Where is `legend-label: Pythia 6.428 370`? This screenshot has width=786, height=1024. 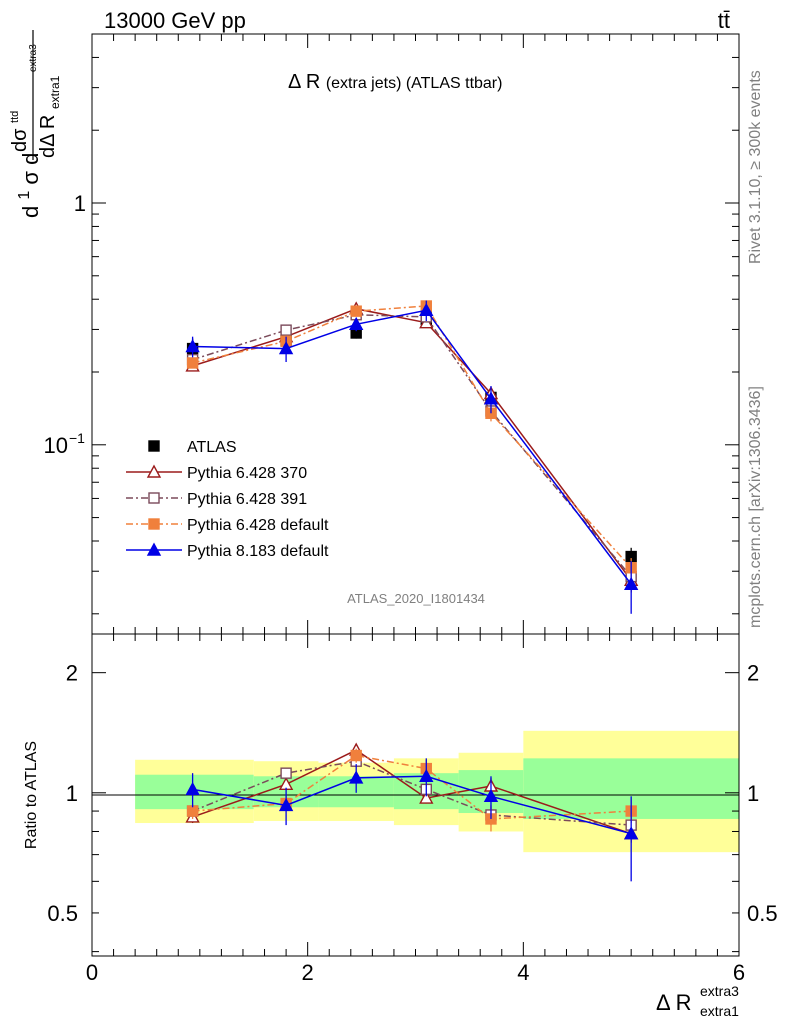
legend-label: Pythia 6.428 370 is located at coordinates (247, 473).